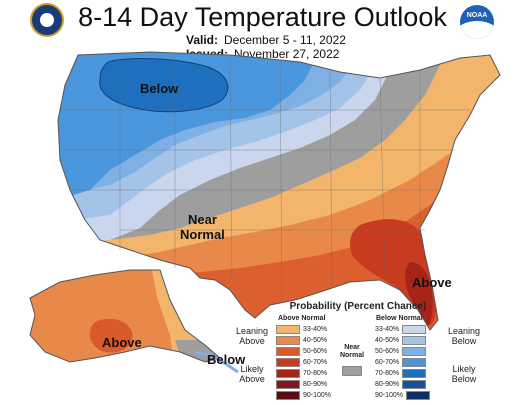 This screenshot has height=405, width=525. Describe the element at coordinates (226, 359) in the screenshot. I see `label-below-alaska: Below` at that location.